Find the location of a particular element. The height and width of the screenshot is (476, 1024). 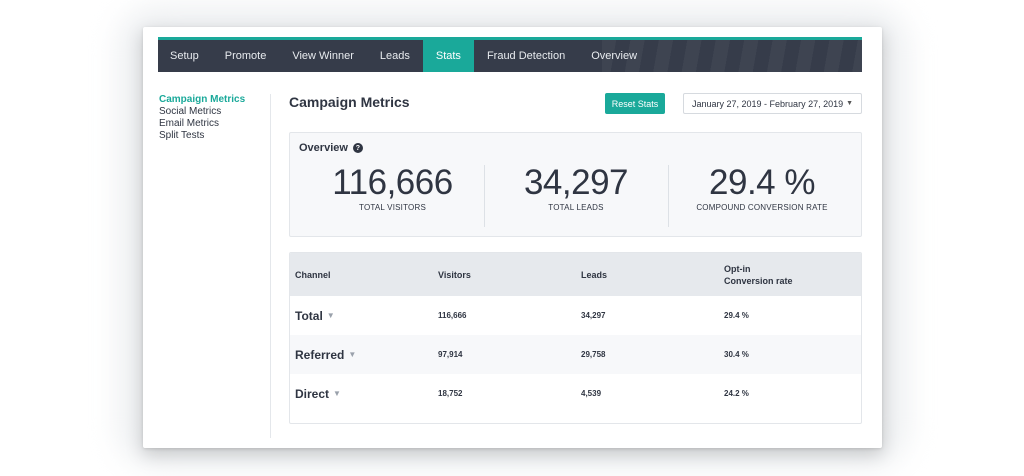

date-range-select: January 27, 2019 - February 27, 2019 ▼ is located at coordinates (772, 103).